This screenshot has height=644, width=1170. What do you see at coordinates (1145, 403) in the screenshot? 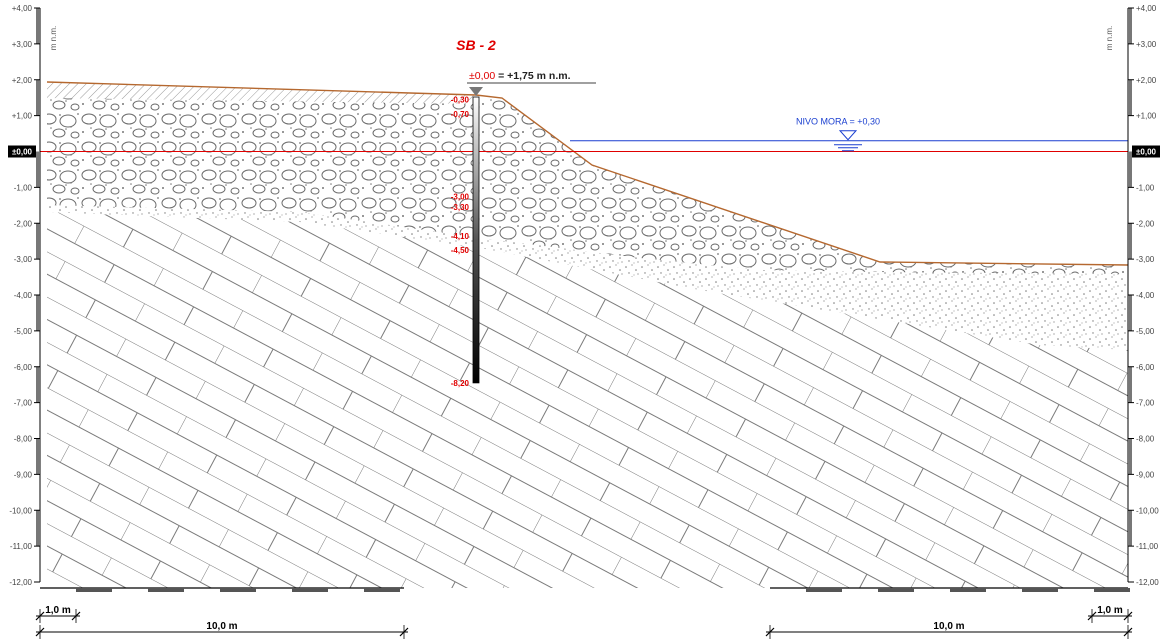
I see `right-axis-tick-label: -7,00` at bounding box center [1145, 403].